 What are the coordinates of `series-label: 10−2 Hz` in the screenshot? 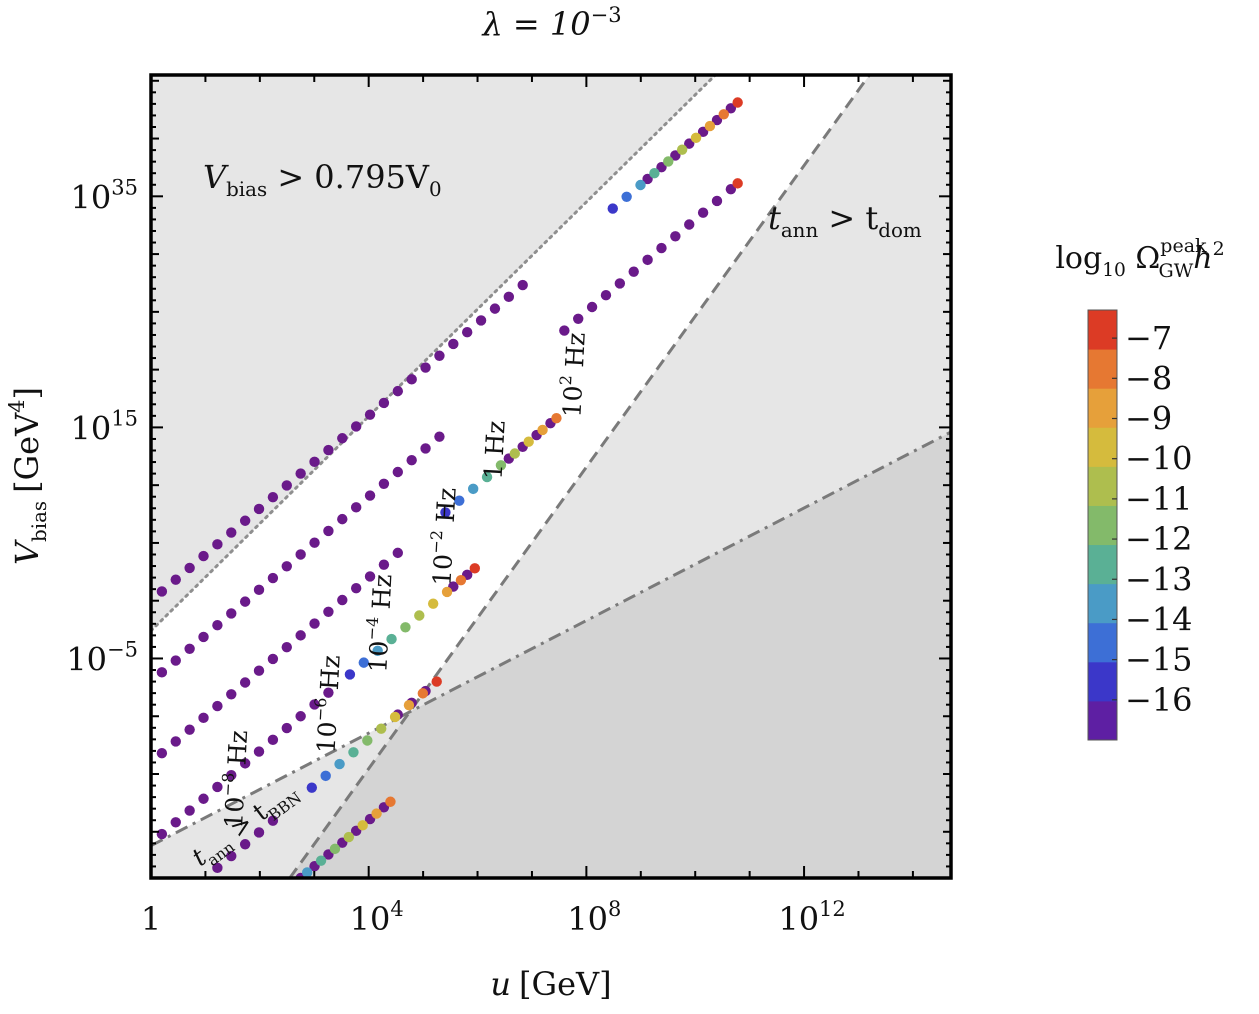 It's located at (442, 537).